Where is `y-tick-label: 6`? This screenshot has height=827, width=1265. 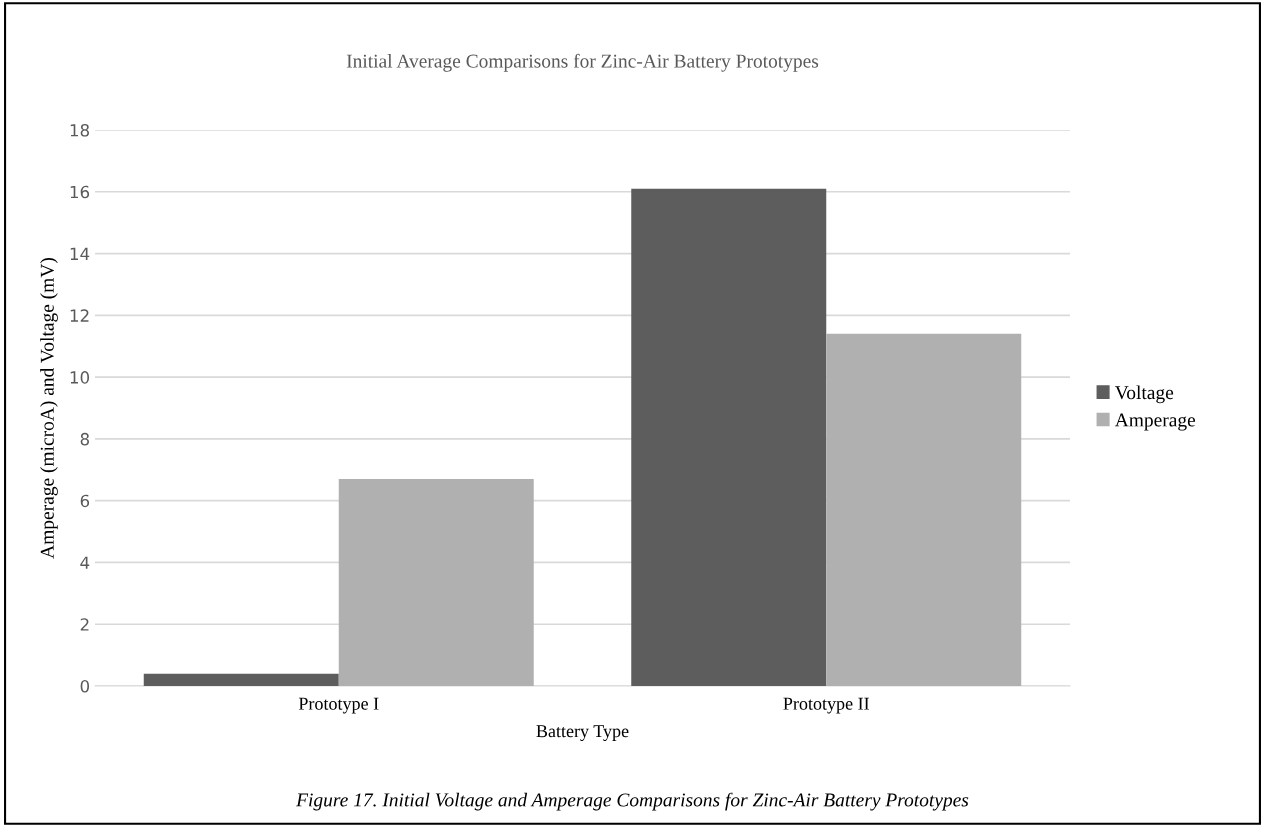
y-tick-label: 6 is located at coordinates (85, 501).